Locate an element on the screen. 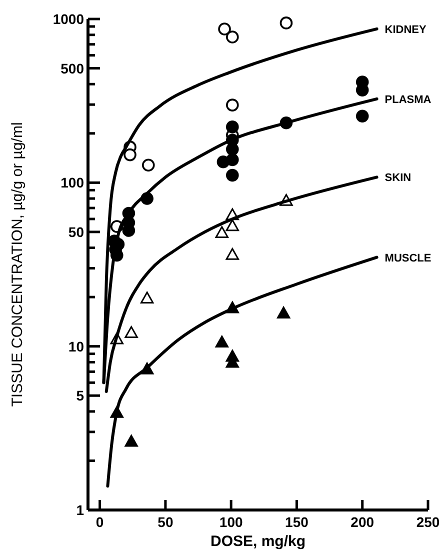 The image size is (446, 557). y-tick-label: 1 is located at coordinates (80, 510).